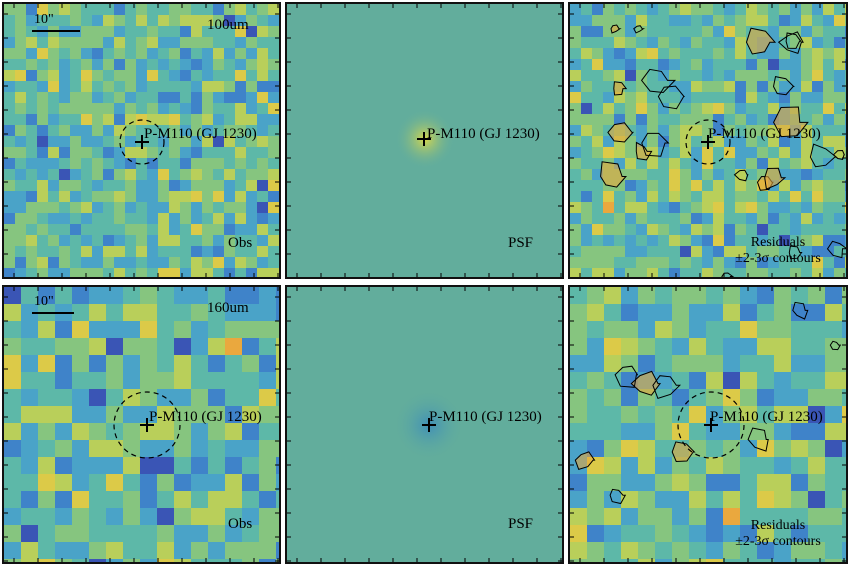  Describe the element at coordinates (228, 308) in the screenshot. I see `band-label: 160um` at that location.